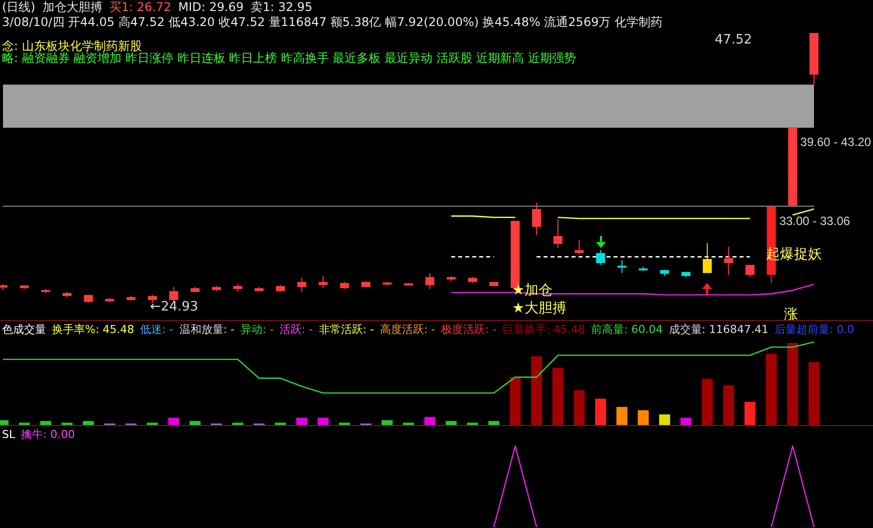 This screenshot has width=873, height=528. What do you see at coordinates (19, 7) in the screenshot?
I see `chart-title: (日线)` at bounding box center [19, 7].